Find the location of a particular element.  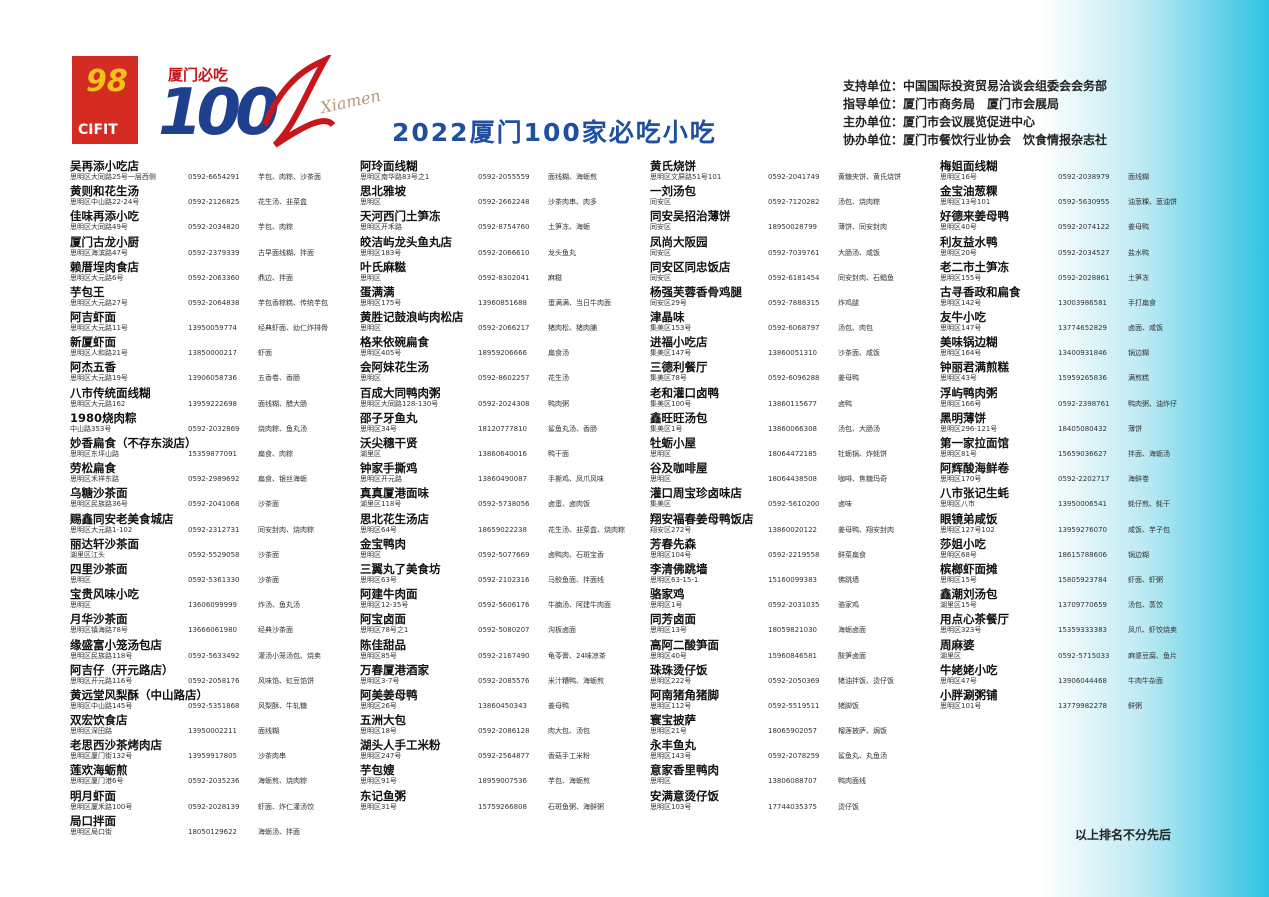

shop-name: 丽达轩沙茶面 is located at coordinates (104, 543).